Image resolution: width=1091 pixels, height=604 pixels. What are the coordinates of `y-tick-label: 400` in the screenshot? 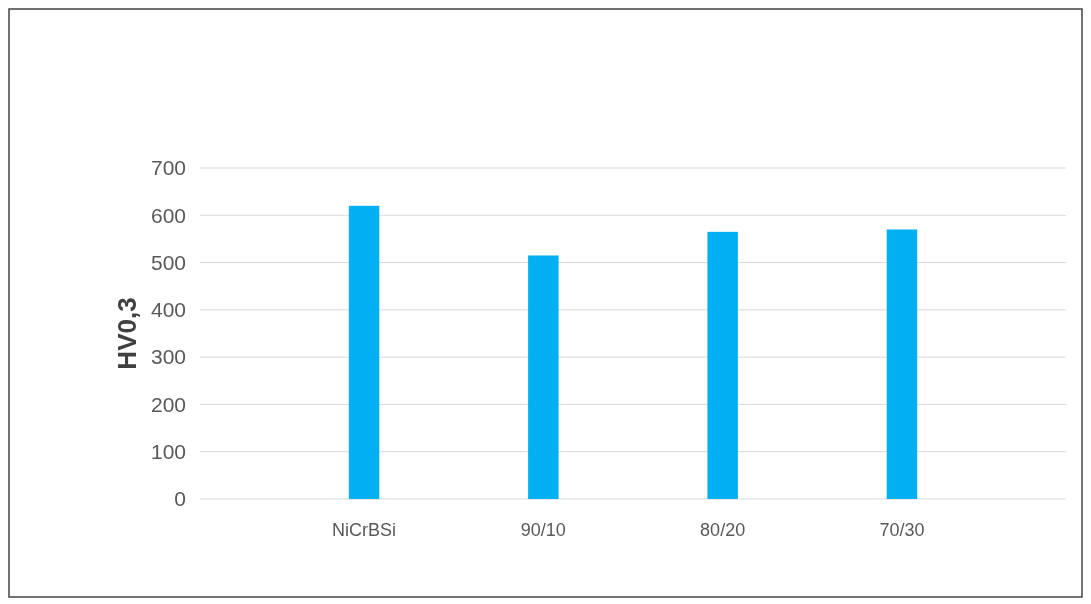 It's located at (168, 310).